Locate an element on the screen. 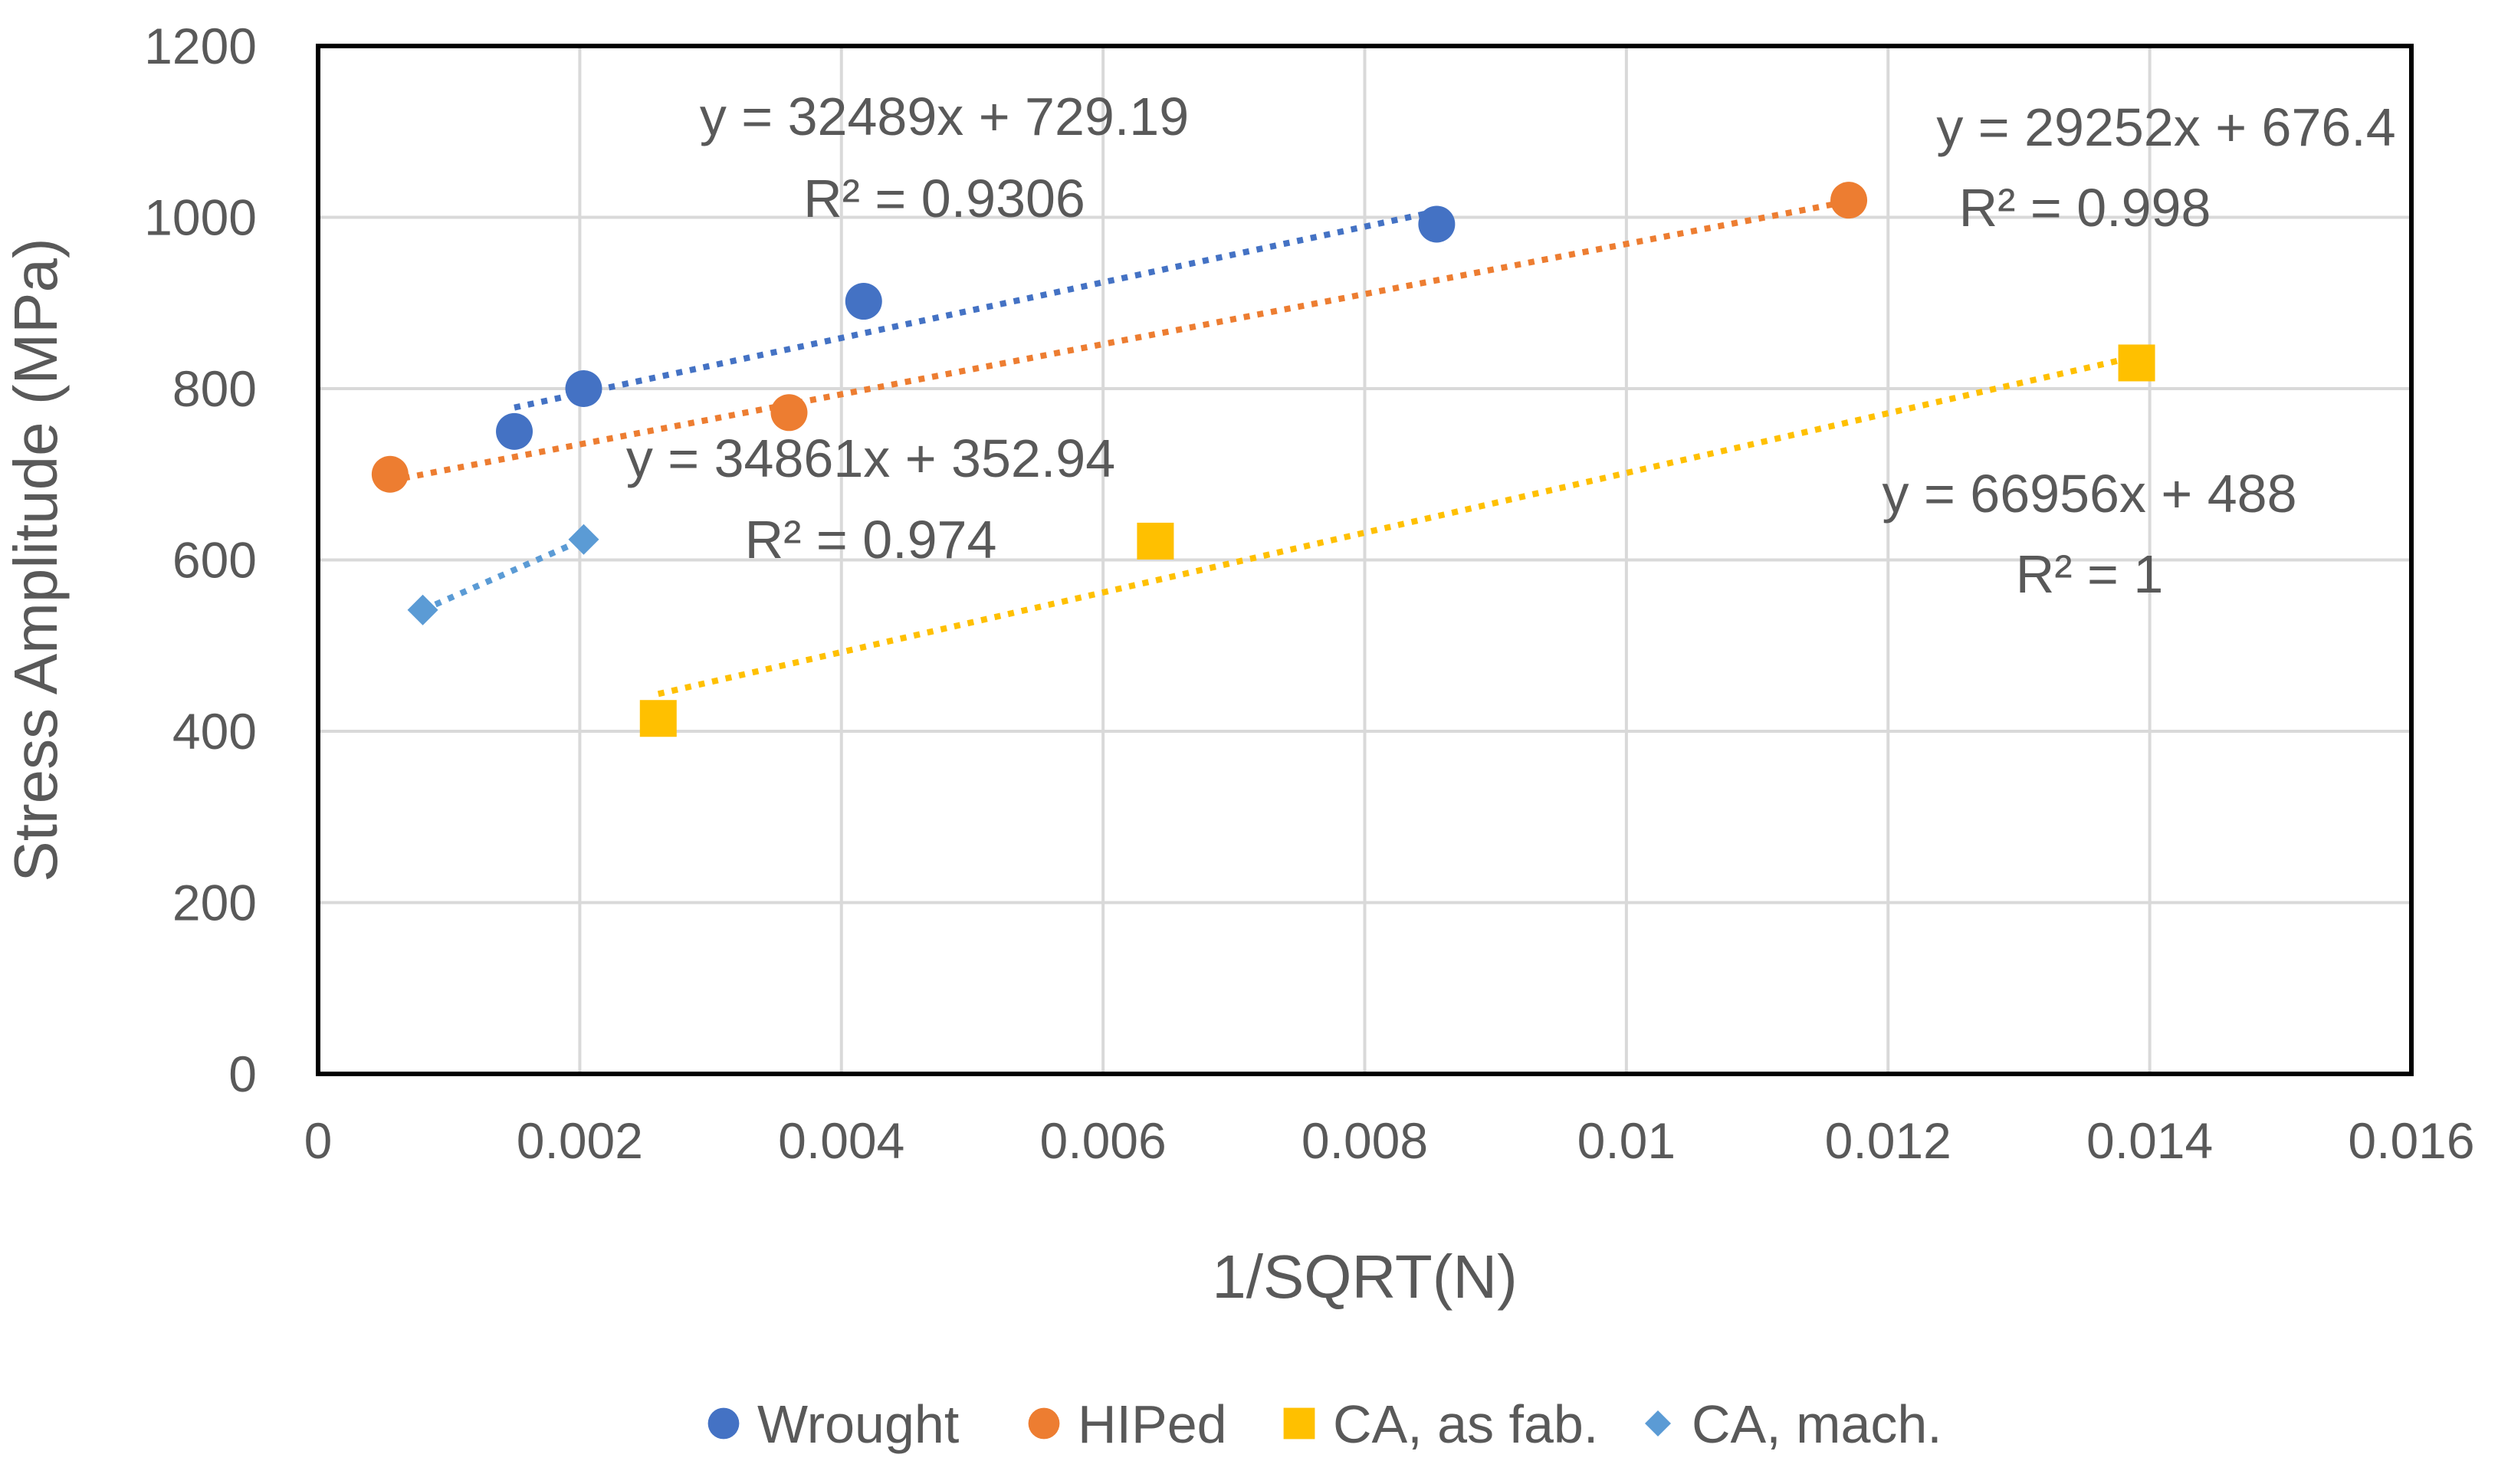  y-tick-label: 600 is located at coordinates (215, 560).